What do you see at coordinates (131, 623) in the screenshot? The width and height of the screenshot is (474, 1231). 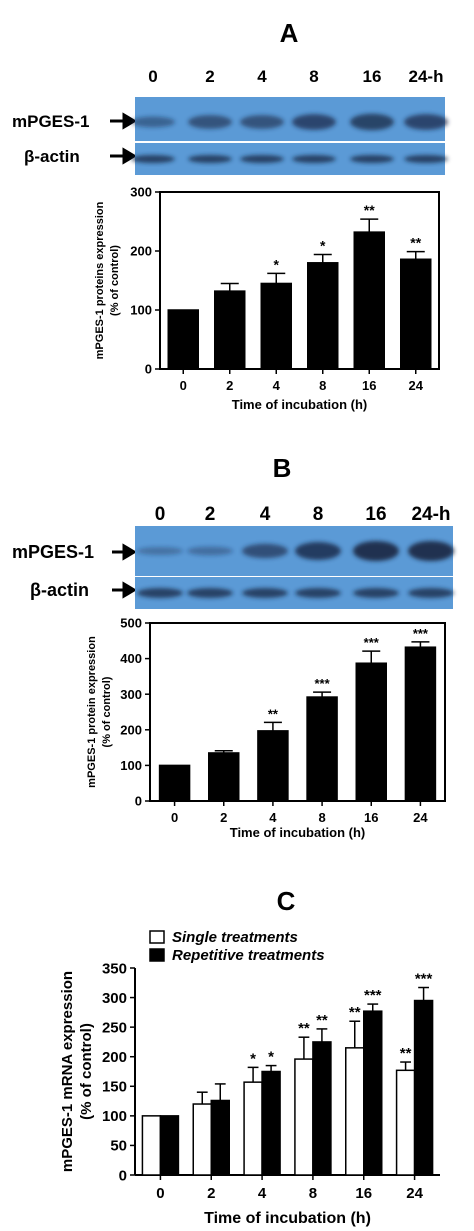 I see `y-tick-label: 500` at bounding box center [131, 623].